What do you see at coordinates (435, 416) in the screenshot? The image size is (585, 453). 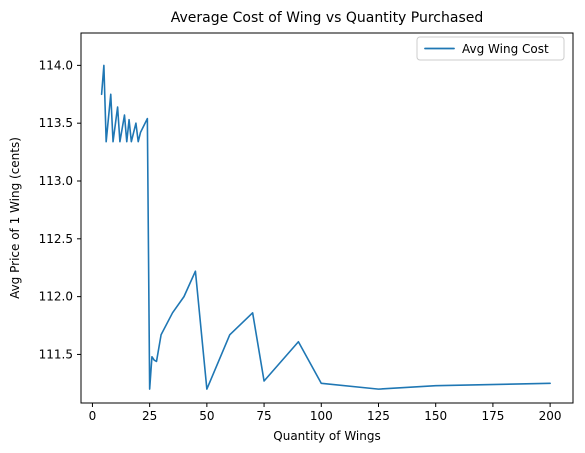 I see `x-tick-label: 150` at bounding box center [435, 416].